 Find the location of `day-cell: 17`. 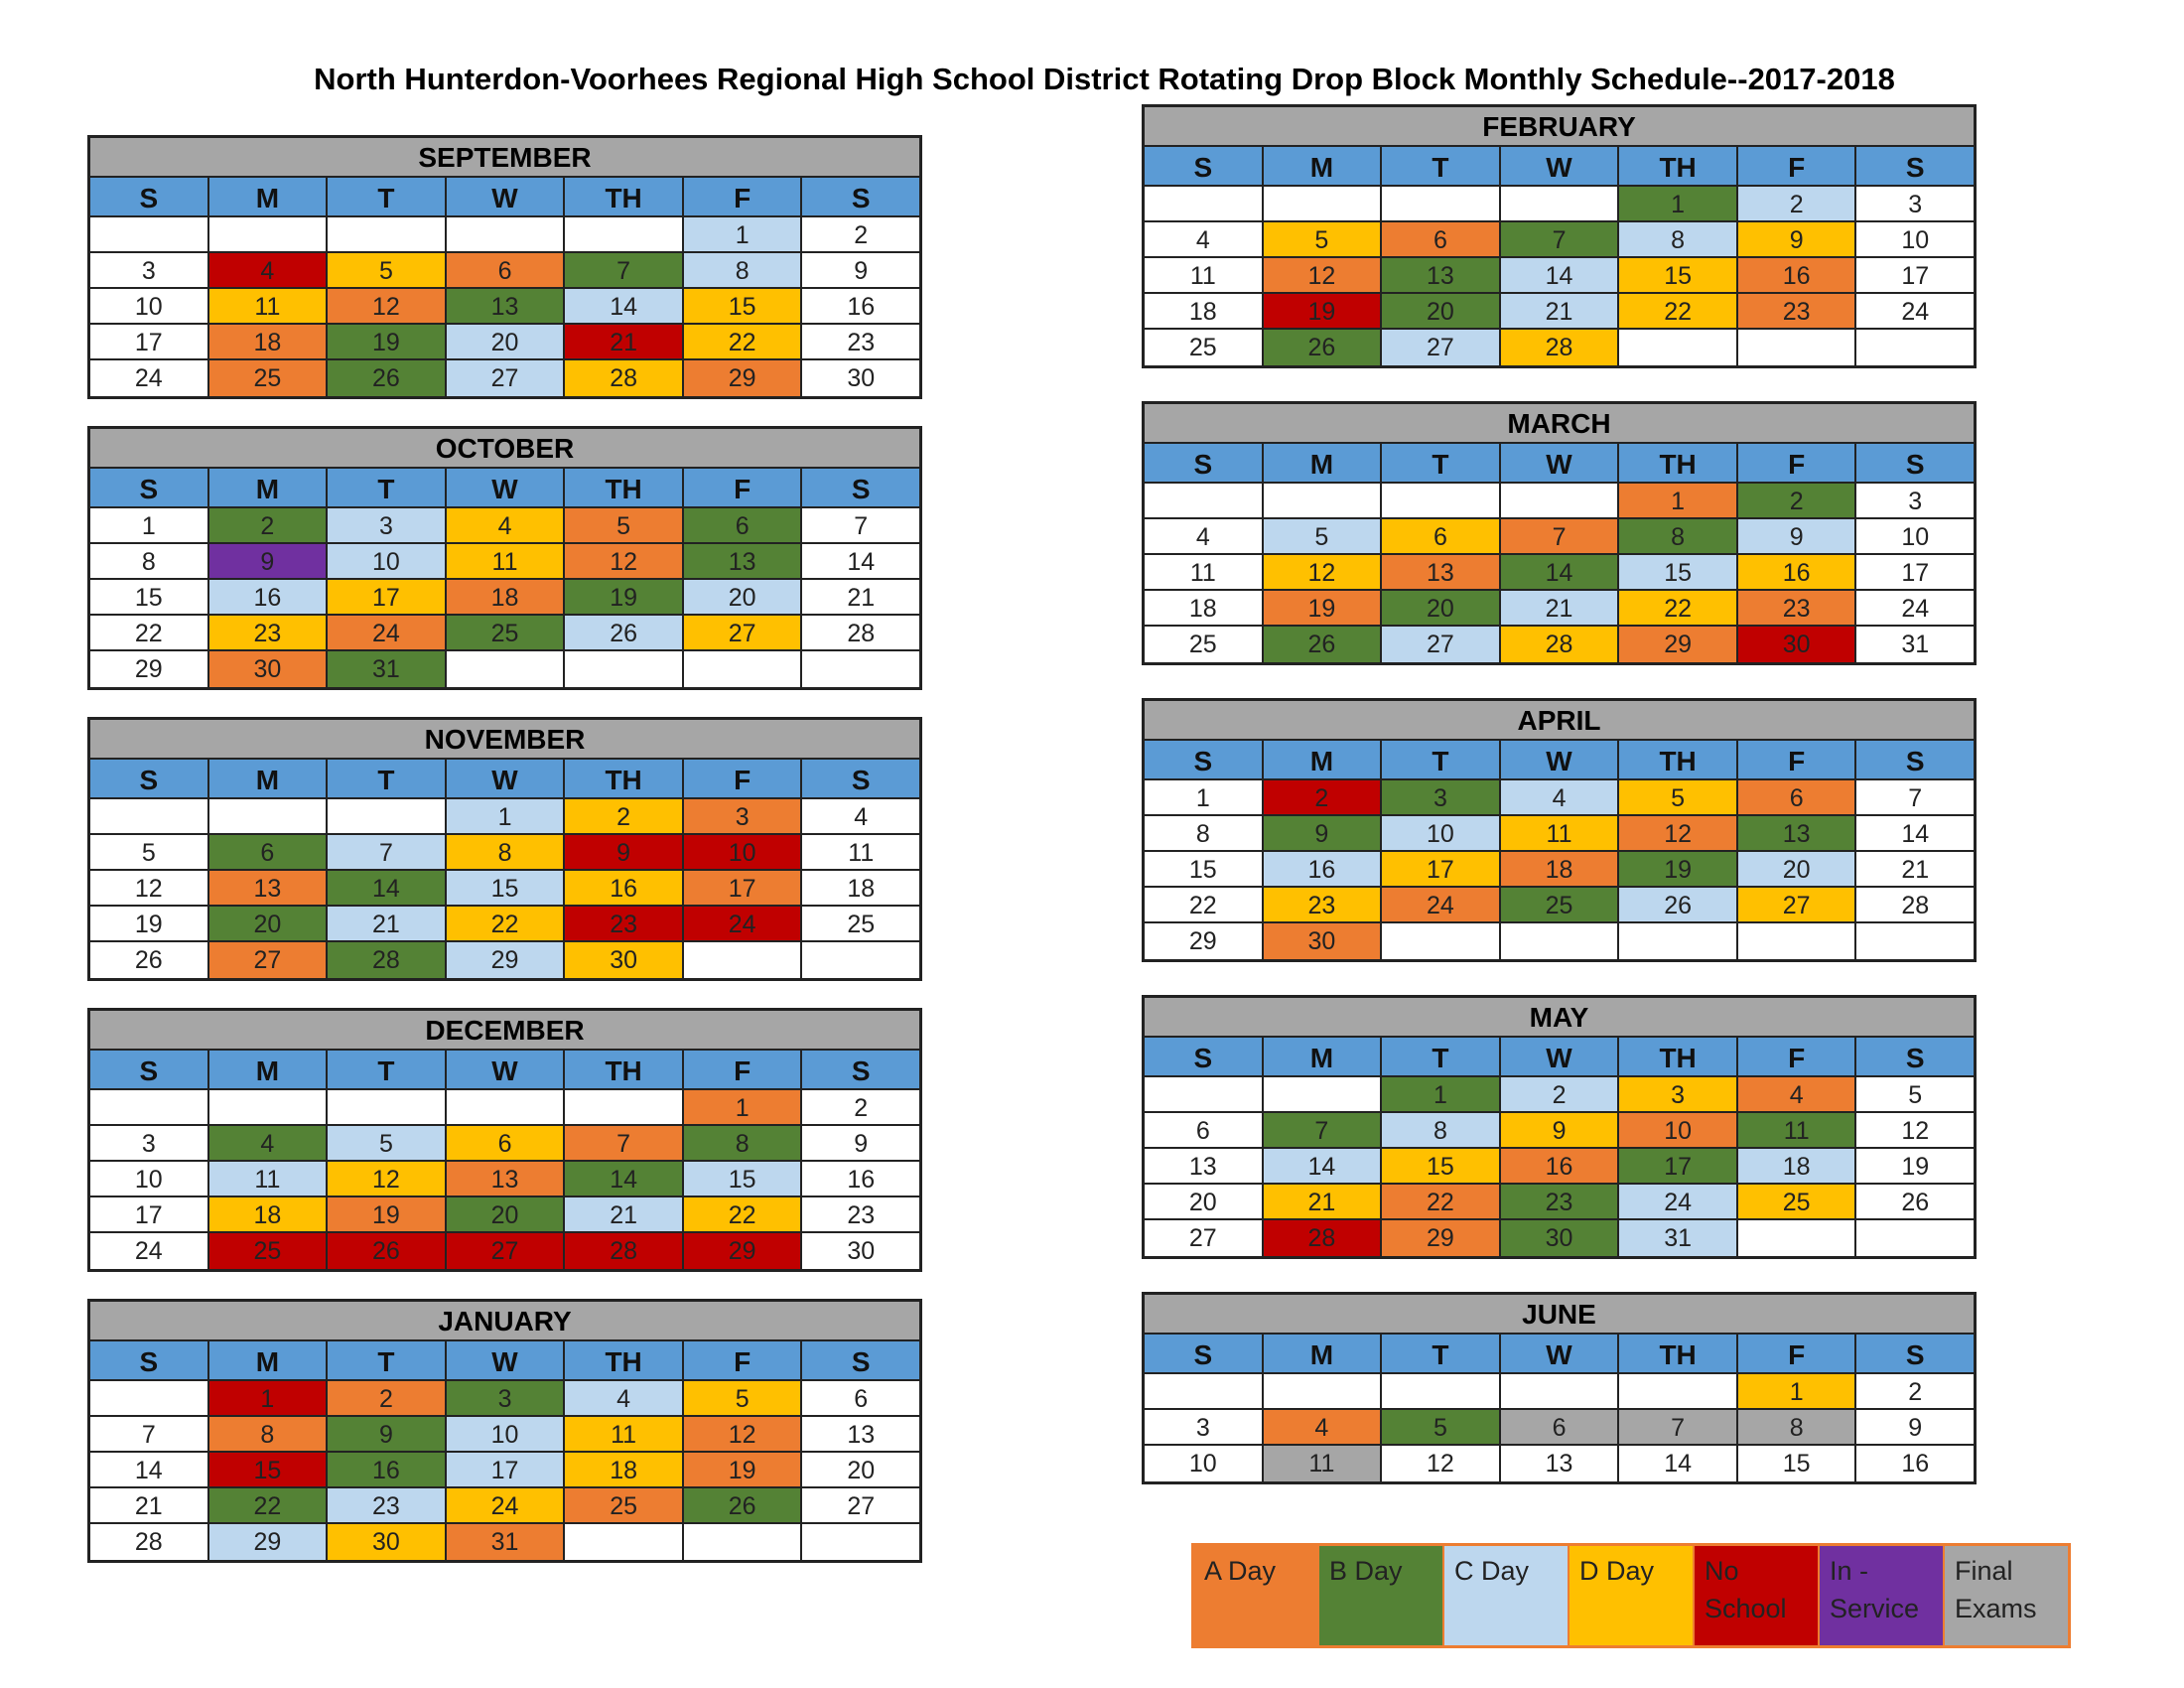

day-cell: 17 is located at coordinates (149, 1215).